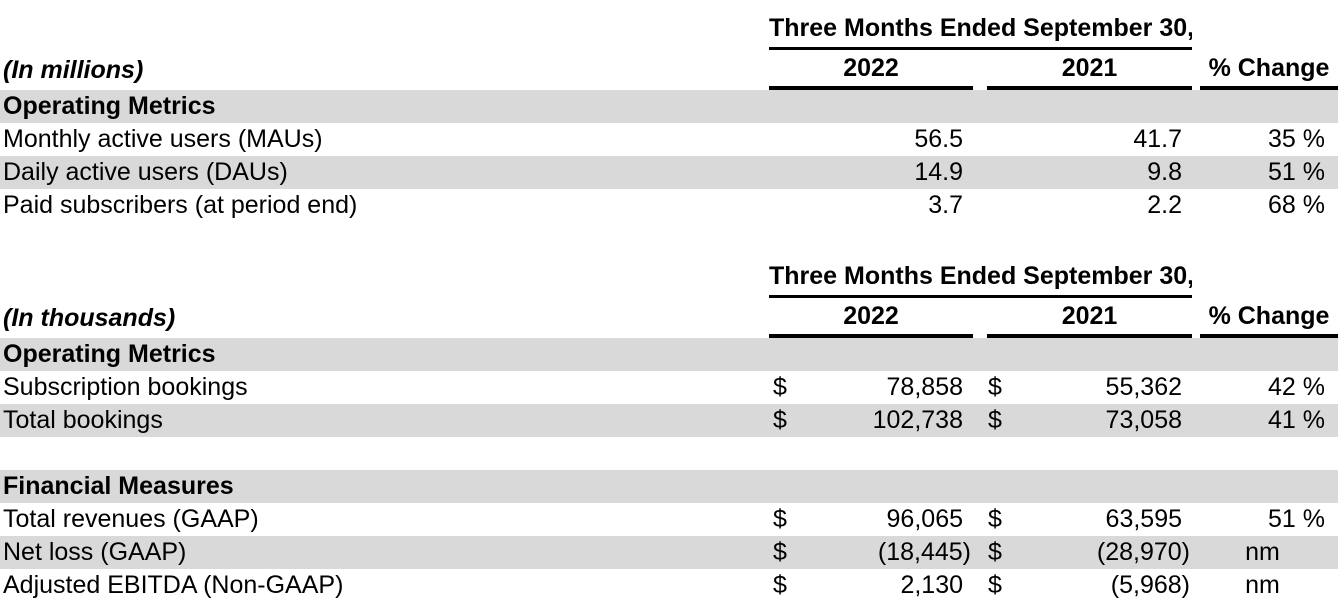  I want to click on percent-change: 41 %, so click(1269, 420).